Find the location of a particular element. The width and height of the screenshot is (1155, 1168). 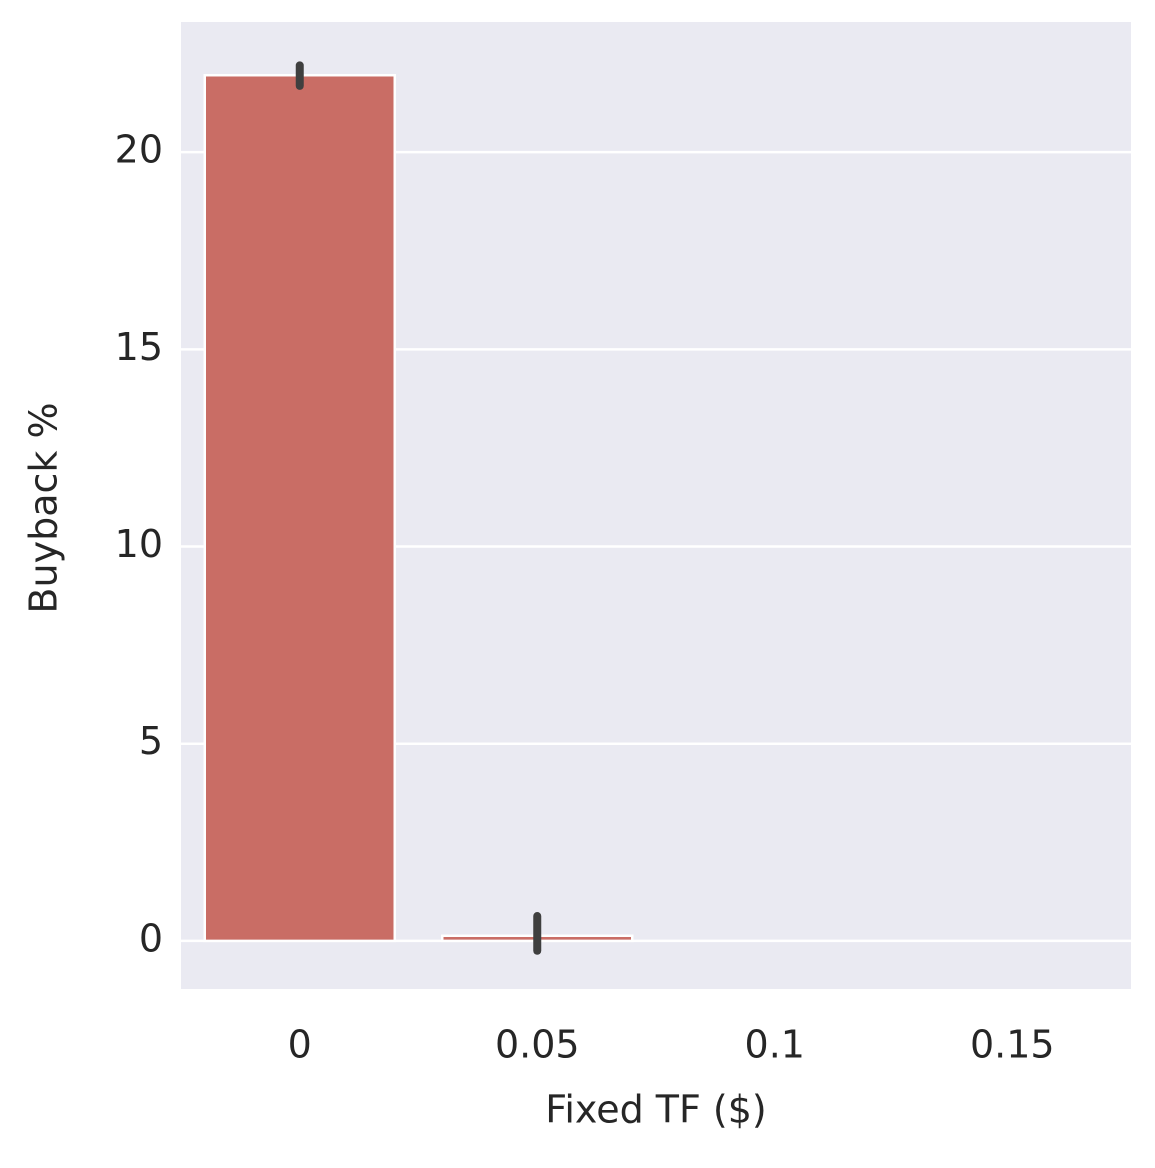

y-tick-label: 20 is located at coordinates (139, 150).